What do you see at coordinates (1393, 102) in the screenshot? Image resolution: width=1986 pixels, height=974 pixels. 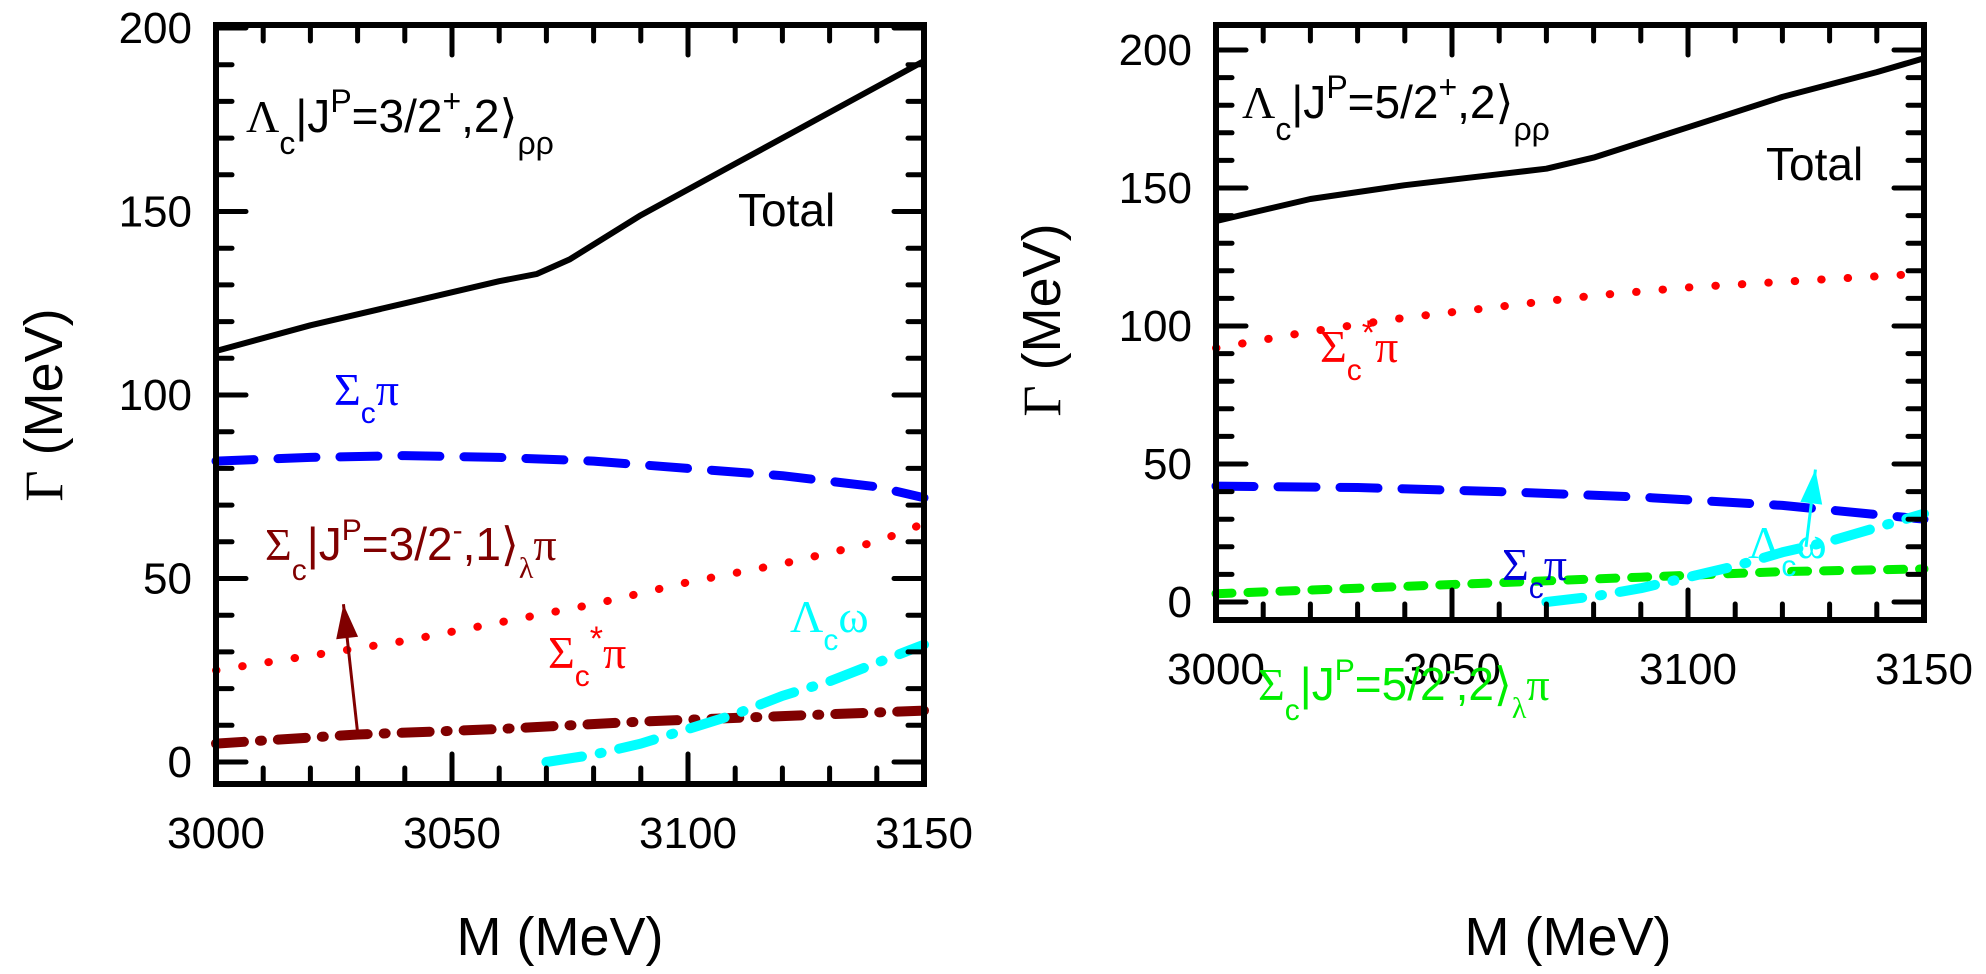 I see `title-rest: =5/2` at bounding box center [1393, 102].